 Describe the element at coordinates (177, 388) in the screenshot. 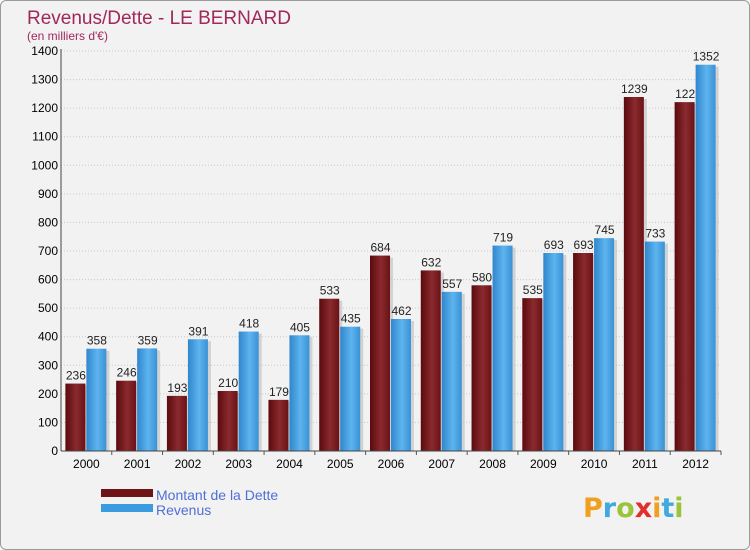

I see `data-label: 193` at that location.